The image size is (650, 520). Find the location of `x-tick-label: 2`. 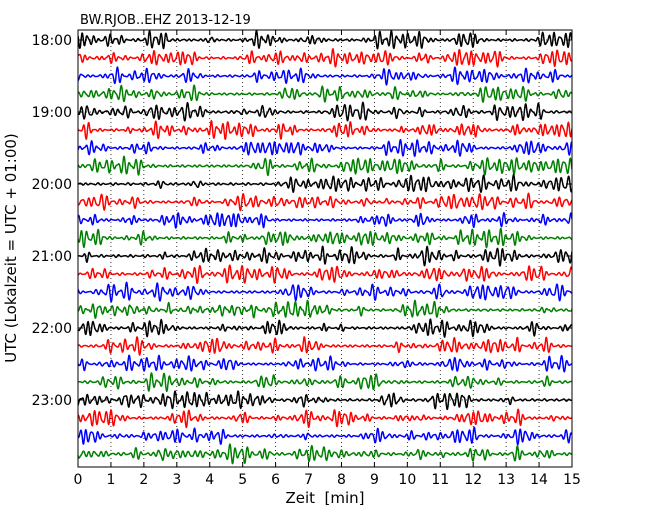

x-tick-label: 2 is located at coordinates (143, 480).